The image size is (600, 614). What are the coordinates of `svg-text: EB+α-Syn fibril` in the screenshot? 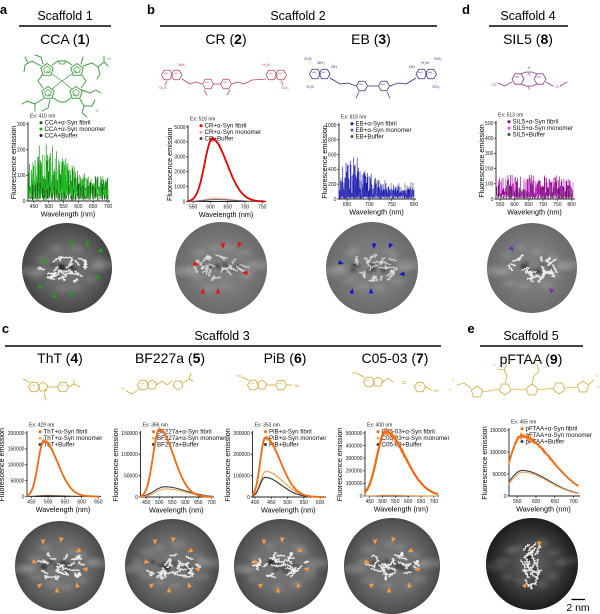 It's located at (376, 124).